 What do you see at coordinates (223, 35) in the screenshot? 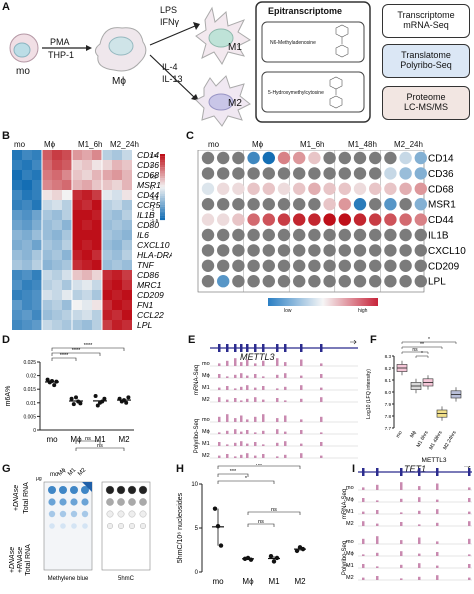
I see `m1-cell-icon` at bounding box center [223, 35].